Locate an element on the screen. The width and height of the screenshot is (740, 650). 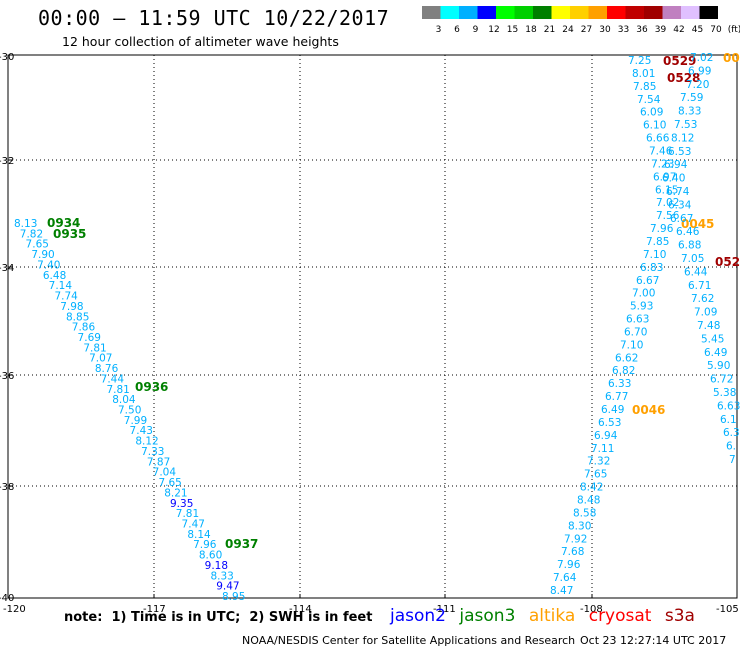
wave-height-value: 7.44 is located at coordinates (113, 379).